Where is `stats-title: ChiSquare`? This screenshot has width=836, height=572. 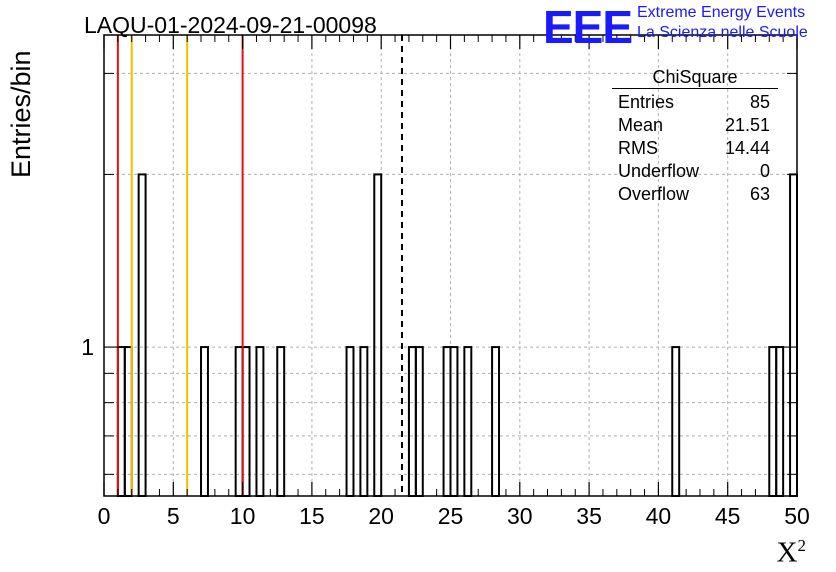 stats-title: ChiSquare is located at coordinates (695, 77).